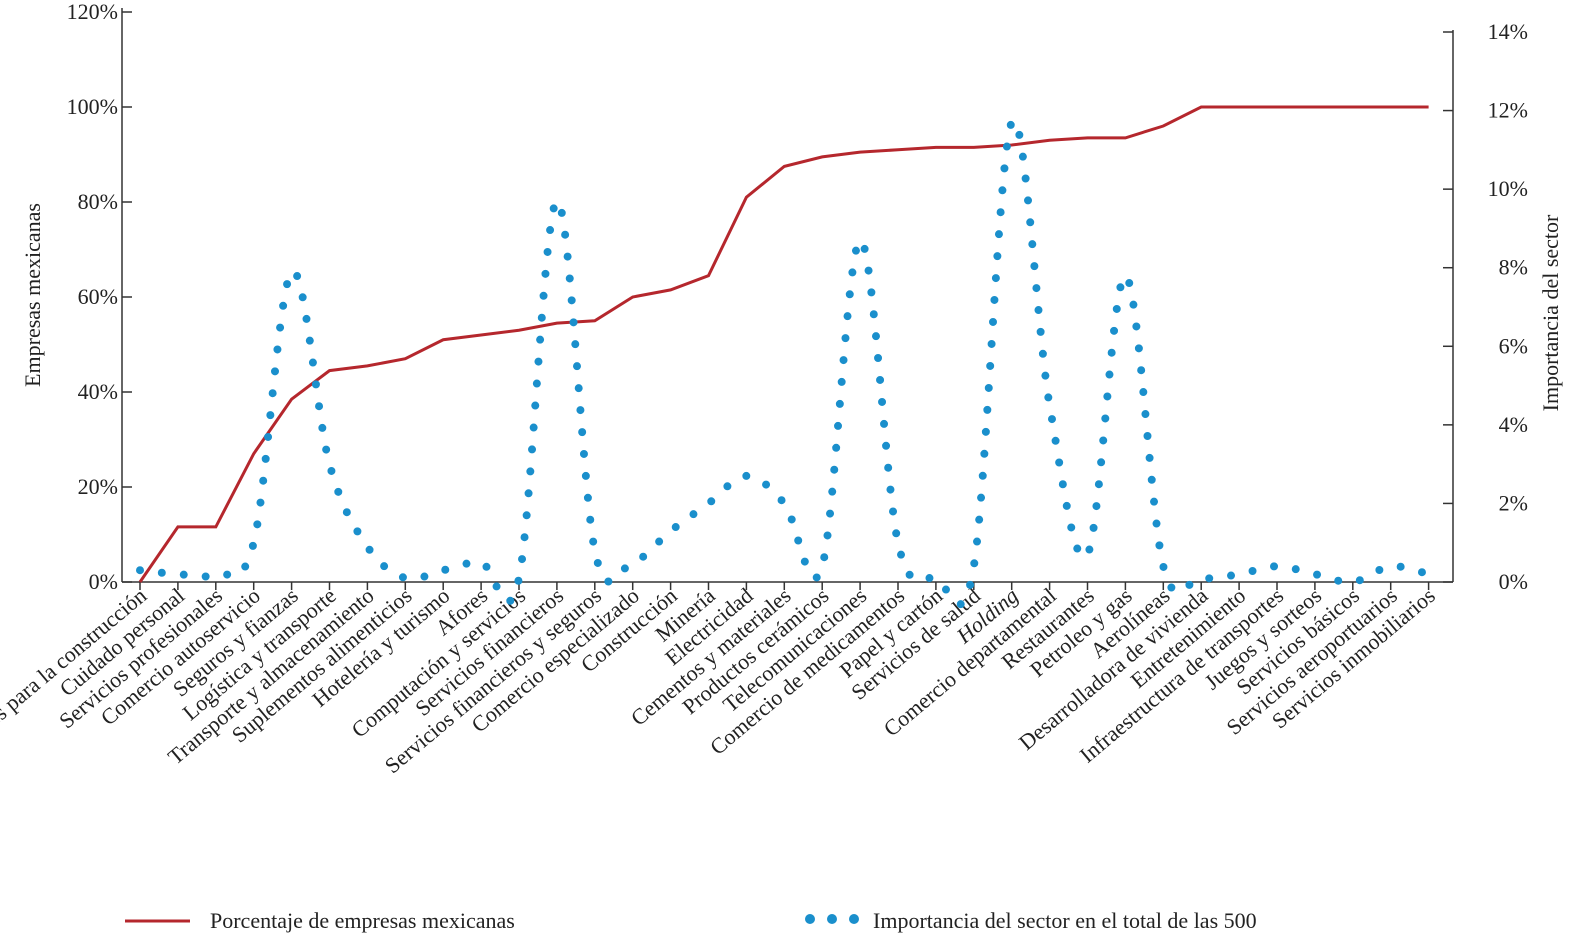  Describe the element at coordinates (32, 295) in the screenshot. I see `y-axis-title: Empresas mexicanas` at that location.